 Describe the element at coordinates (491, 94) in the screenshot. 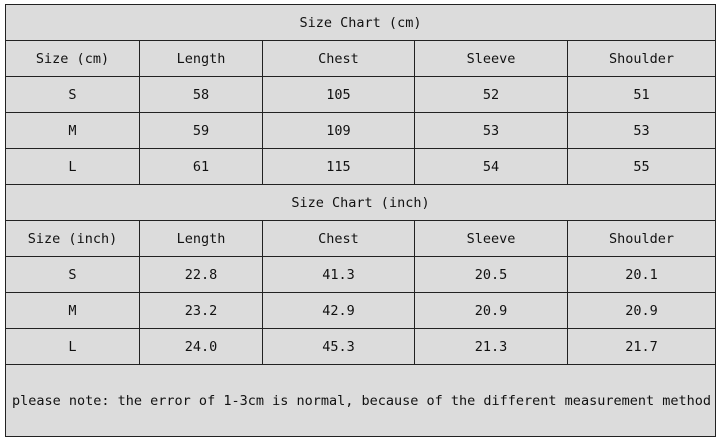

I see `table-cell: 52` at that location.